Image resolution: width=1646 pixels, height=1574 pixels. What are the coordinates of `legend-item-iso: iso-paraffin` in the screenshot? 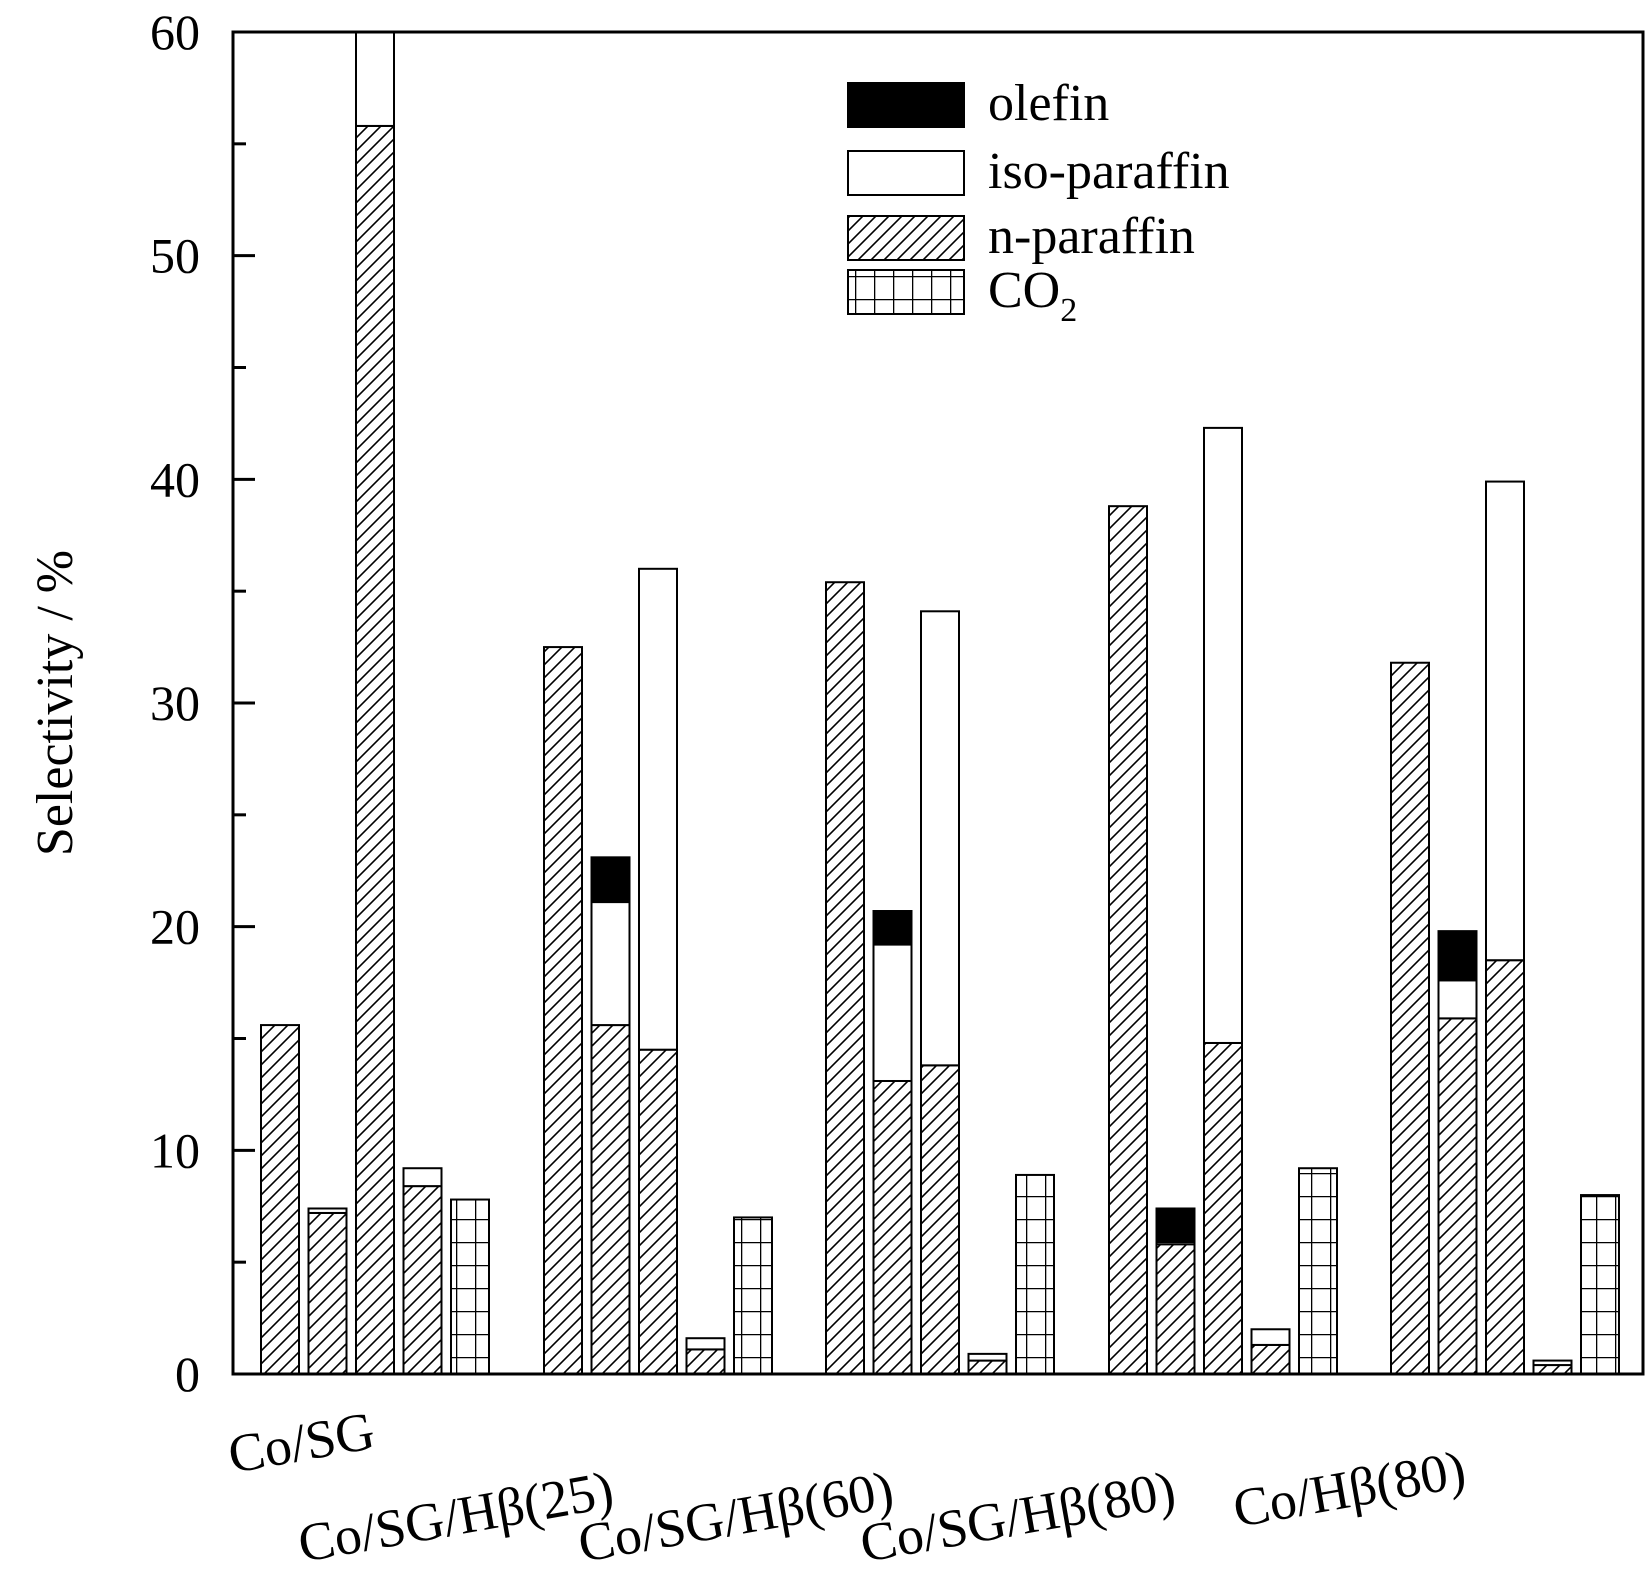 It's located at (1038, 171).